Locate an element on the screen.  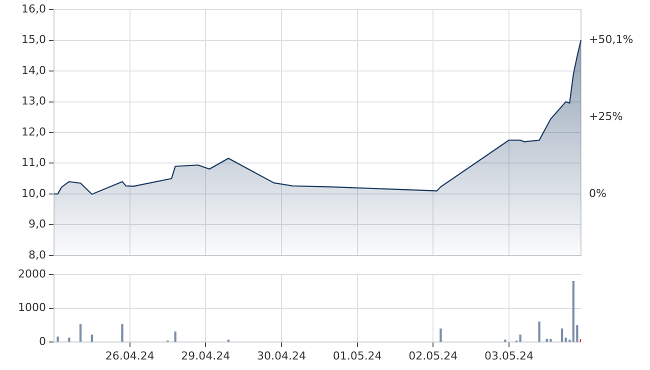
y2-tick-label: +25% is located at coordinates (606, 116).